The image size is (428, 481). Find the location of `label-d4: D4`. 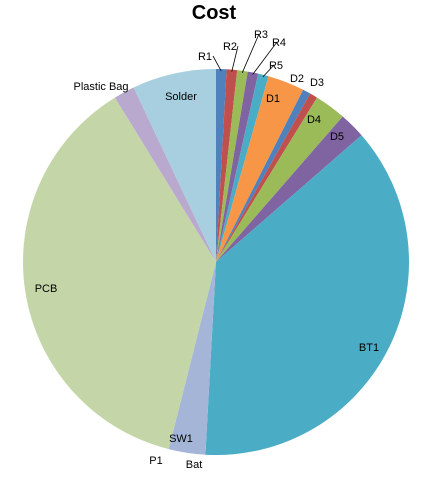

label-d4: D4 is located at coordinates (314, 120).